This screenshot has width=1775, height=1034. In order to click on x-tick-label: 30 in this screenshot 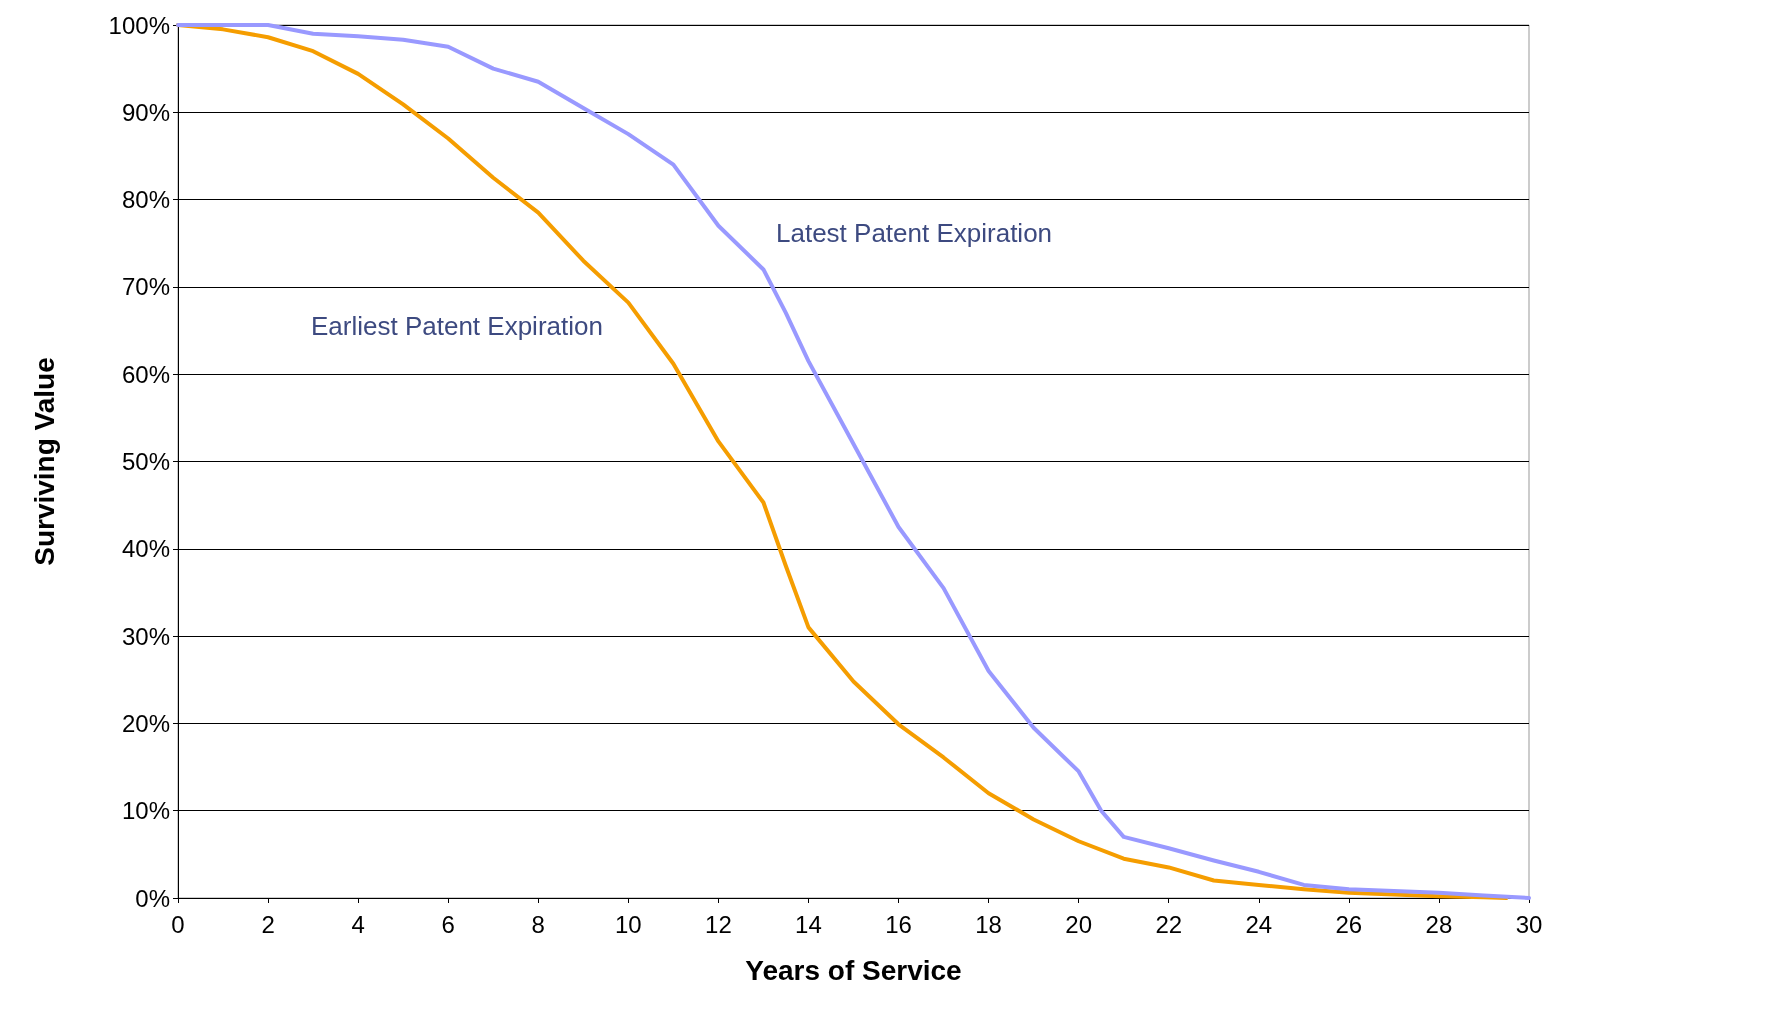, I will do `click(1529, 924)`.